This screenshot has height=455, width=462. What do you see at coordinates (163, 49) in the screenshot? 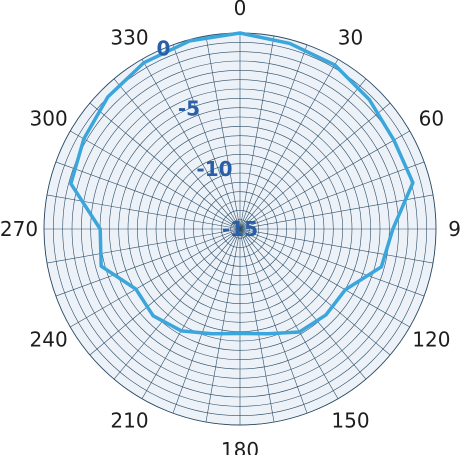
I see `radial-tick-label: 0` at bounding box center [163, 49].